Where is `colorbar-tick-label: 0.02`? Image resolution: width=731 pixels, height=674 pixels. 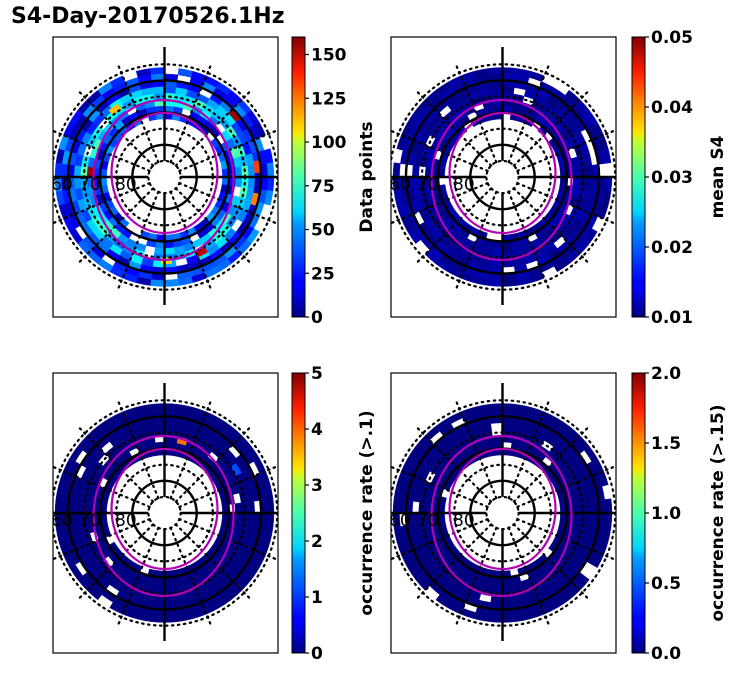 colorbar-tick-label: 0.02 is located at coordinates (672, 248).